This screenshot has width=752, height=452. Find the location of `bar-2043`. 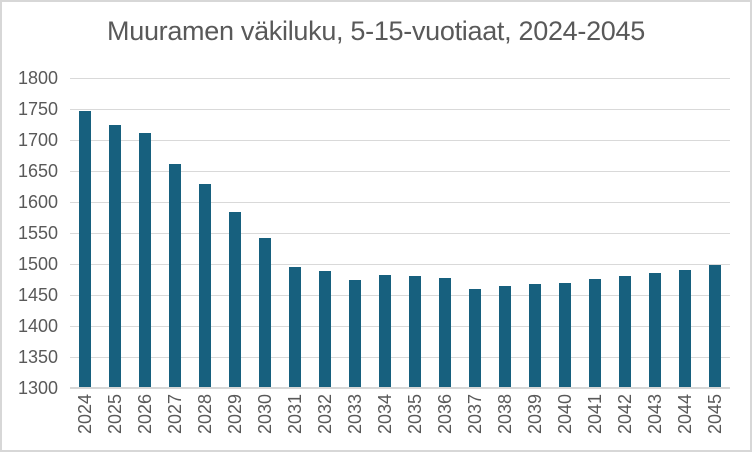

bar-2043 is located at coordinates (655, 329).